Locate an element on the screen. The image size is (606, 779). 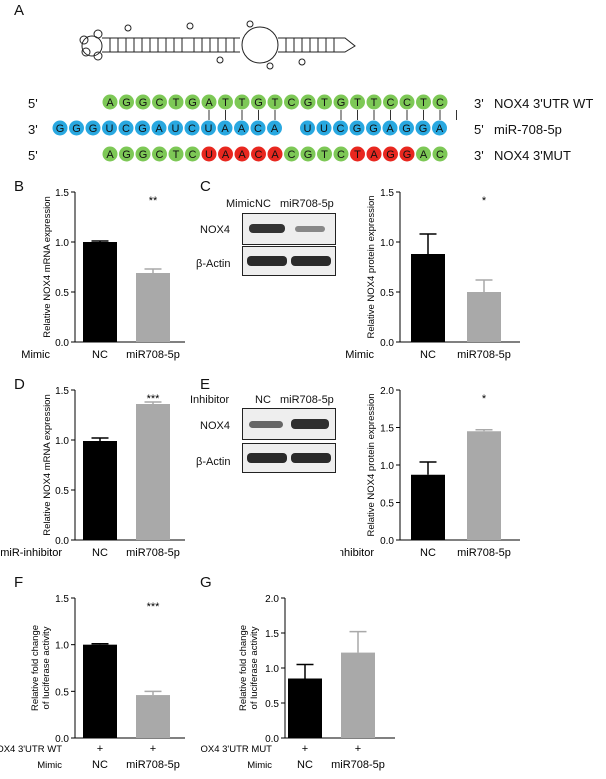
wb-c-row-actin: β-Actin is located at coordinates (213, 264).